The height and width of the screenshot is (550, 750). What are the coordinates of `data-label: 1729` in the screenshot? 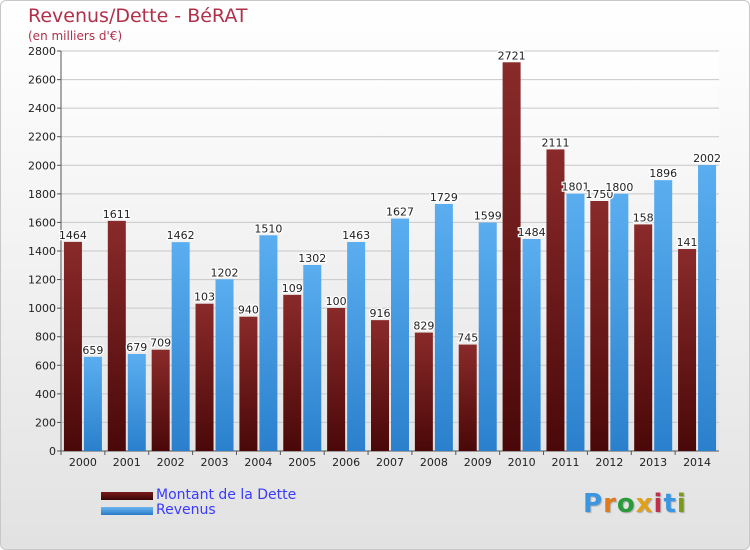 It's located at (444, 197).